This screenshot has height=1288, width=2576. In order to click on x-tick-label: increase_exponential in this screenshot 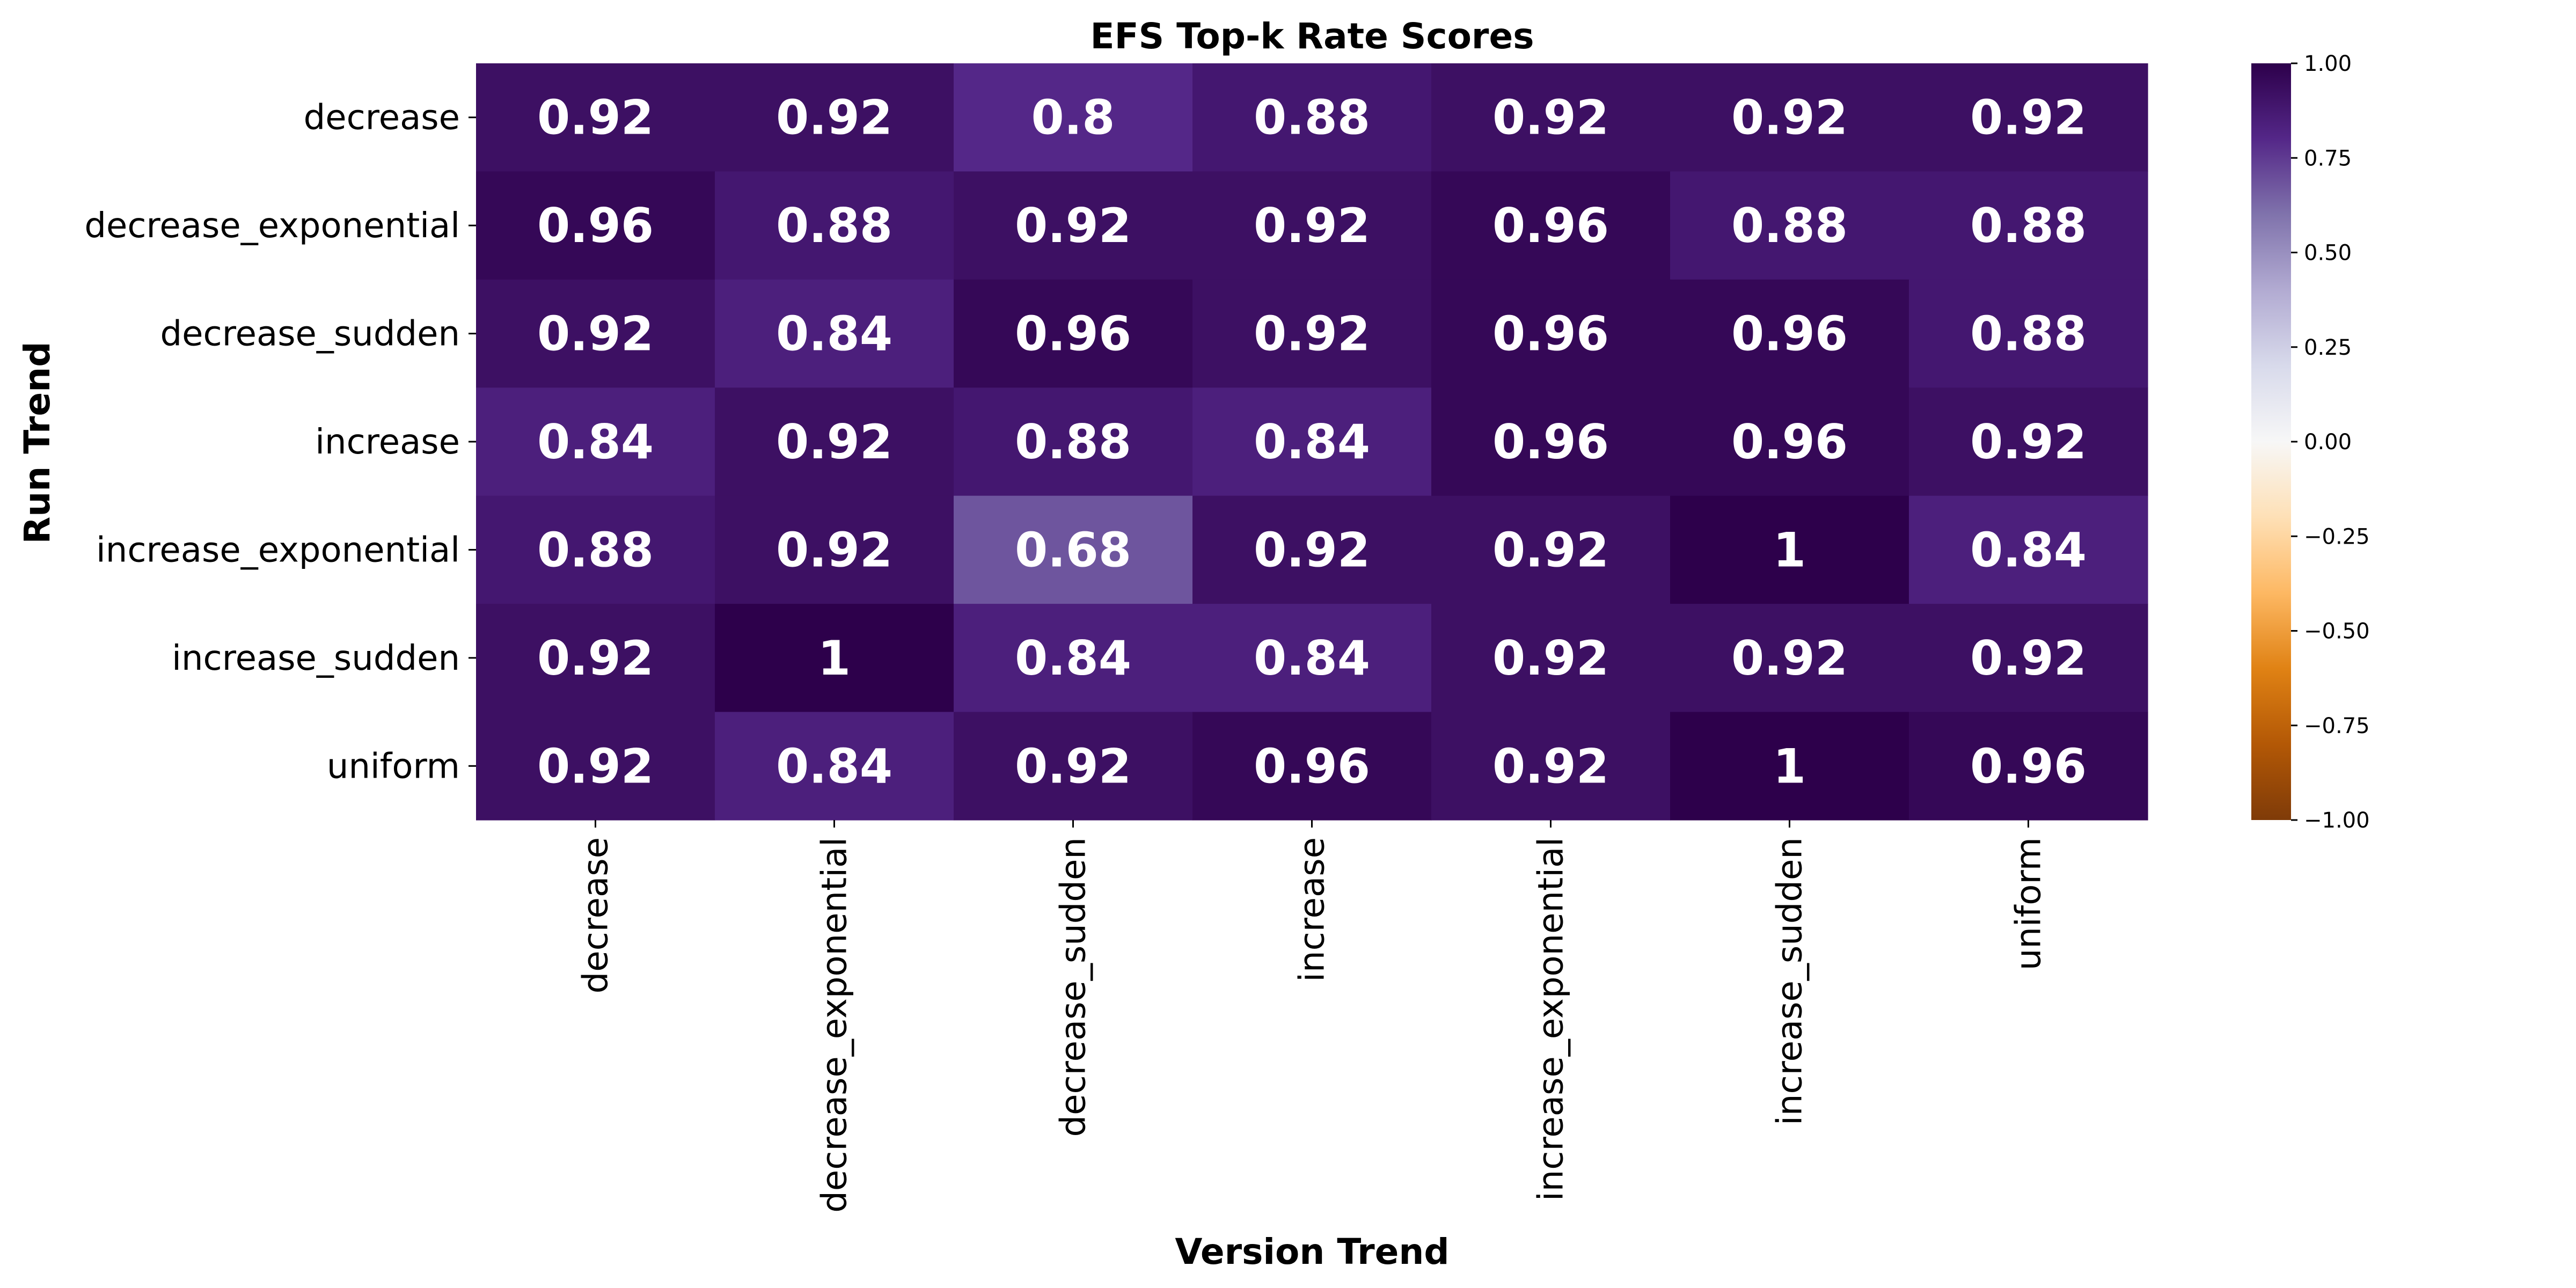, I will do `click(1551, 1019)`.